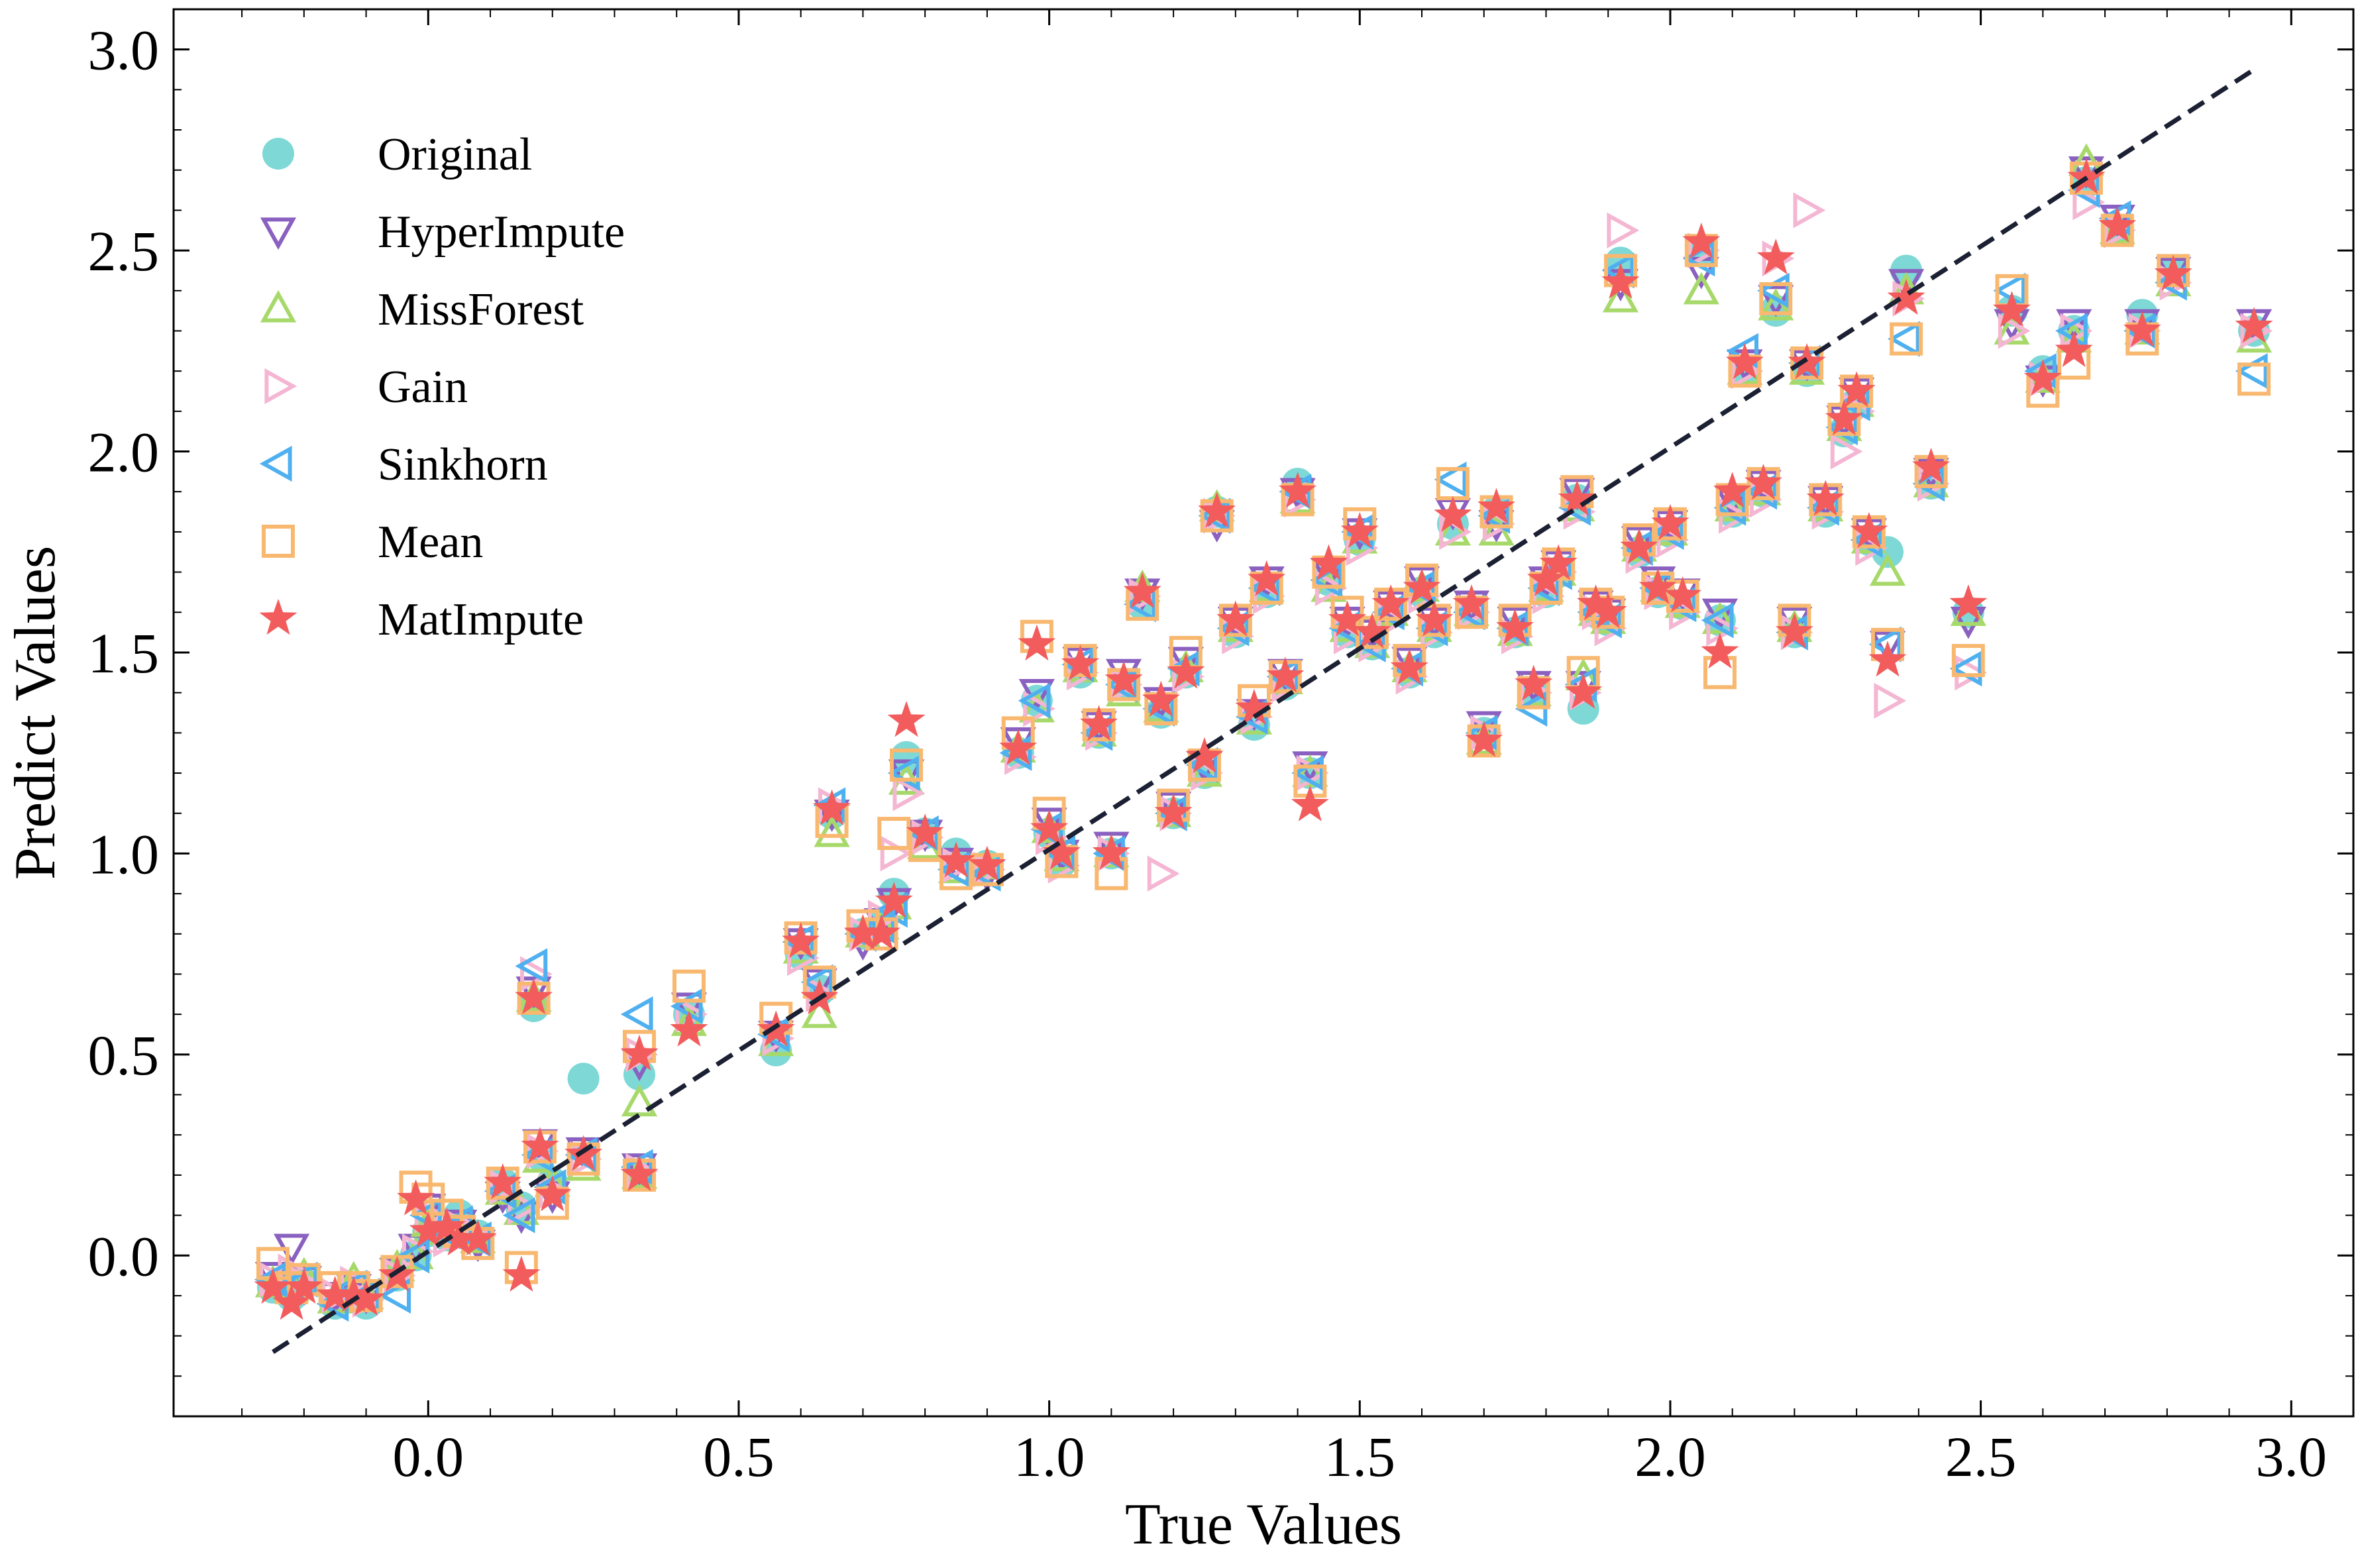  What do you see at coordinates (583, 1079) in the screenshot?
I see `data-point-circle` at bounding box center [583, 1079].